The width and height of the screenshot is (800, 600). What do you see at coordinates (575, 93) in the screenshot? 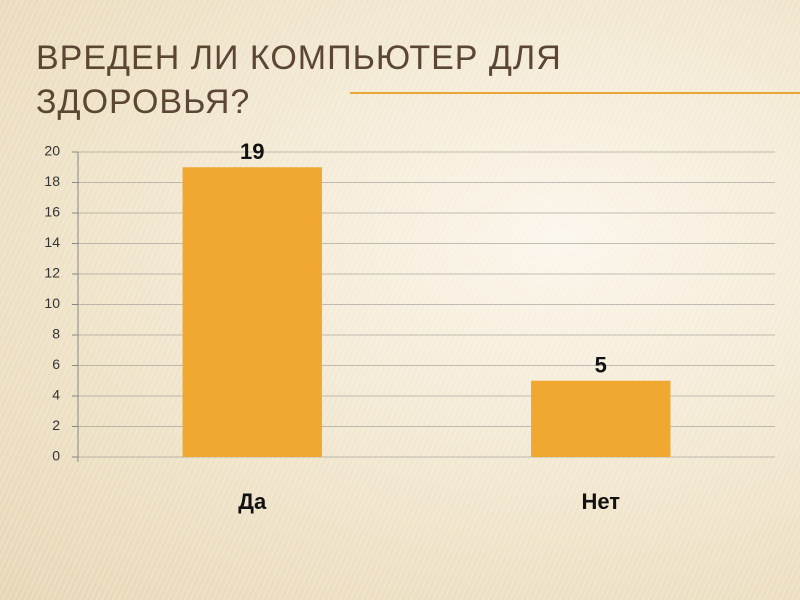
I see `title-rule` at bounding box center [575, 93].